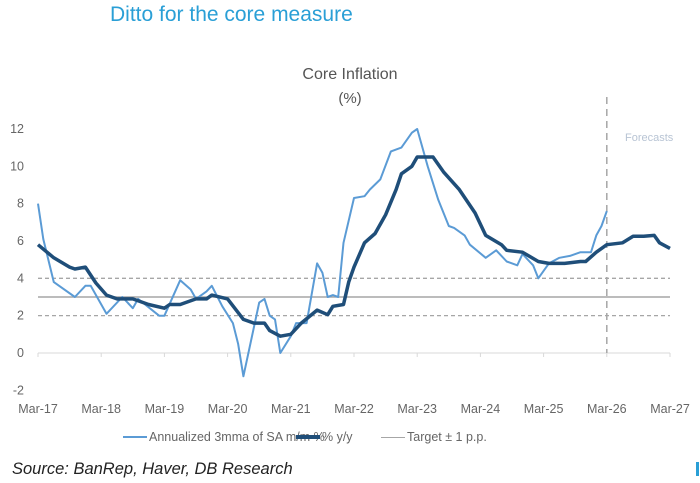  Describe the element at coordinates (20, 353) in the screenshot. I see `y-tick-label: 0` at that location.